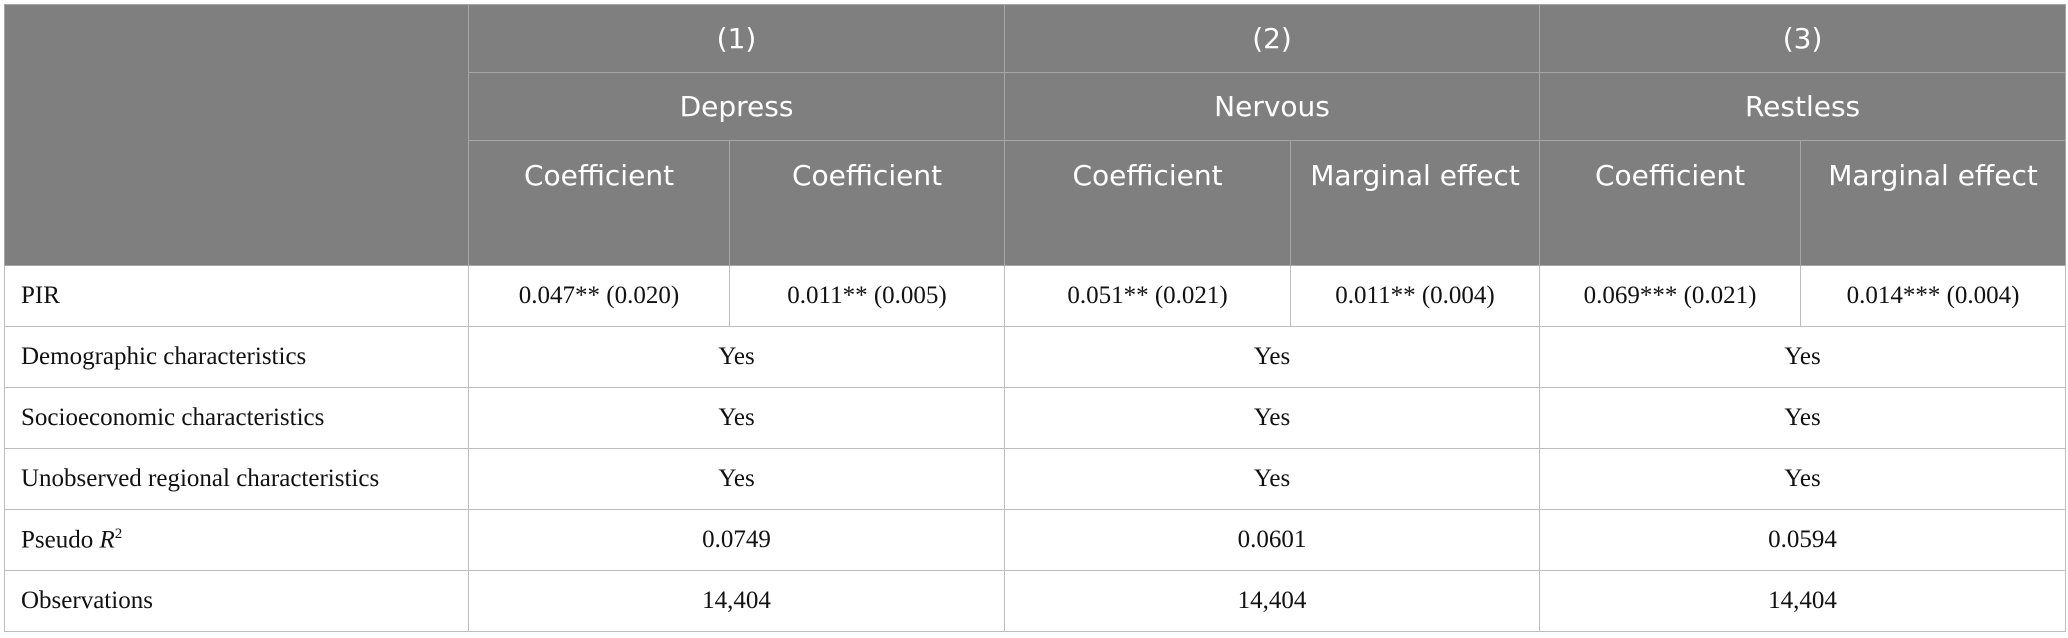 The width and height of the screenshot is (2068, 638). Describe the element at coordinates (236, 135) in the screenshot. I see `header-corner` at that location.